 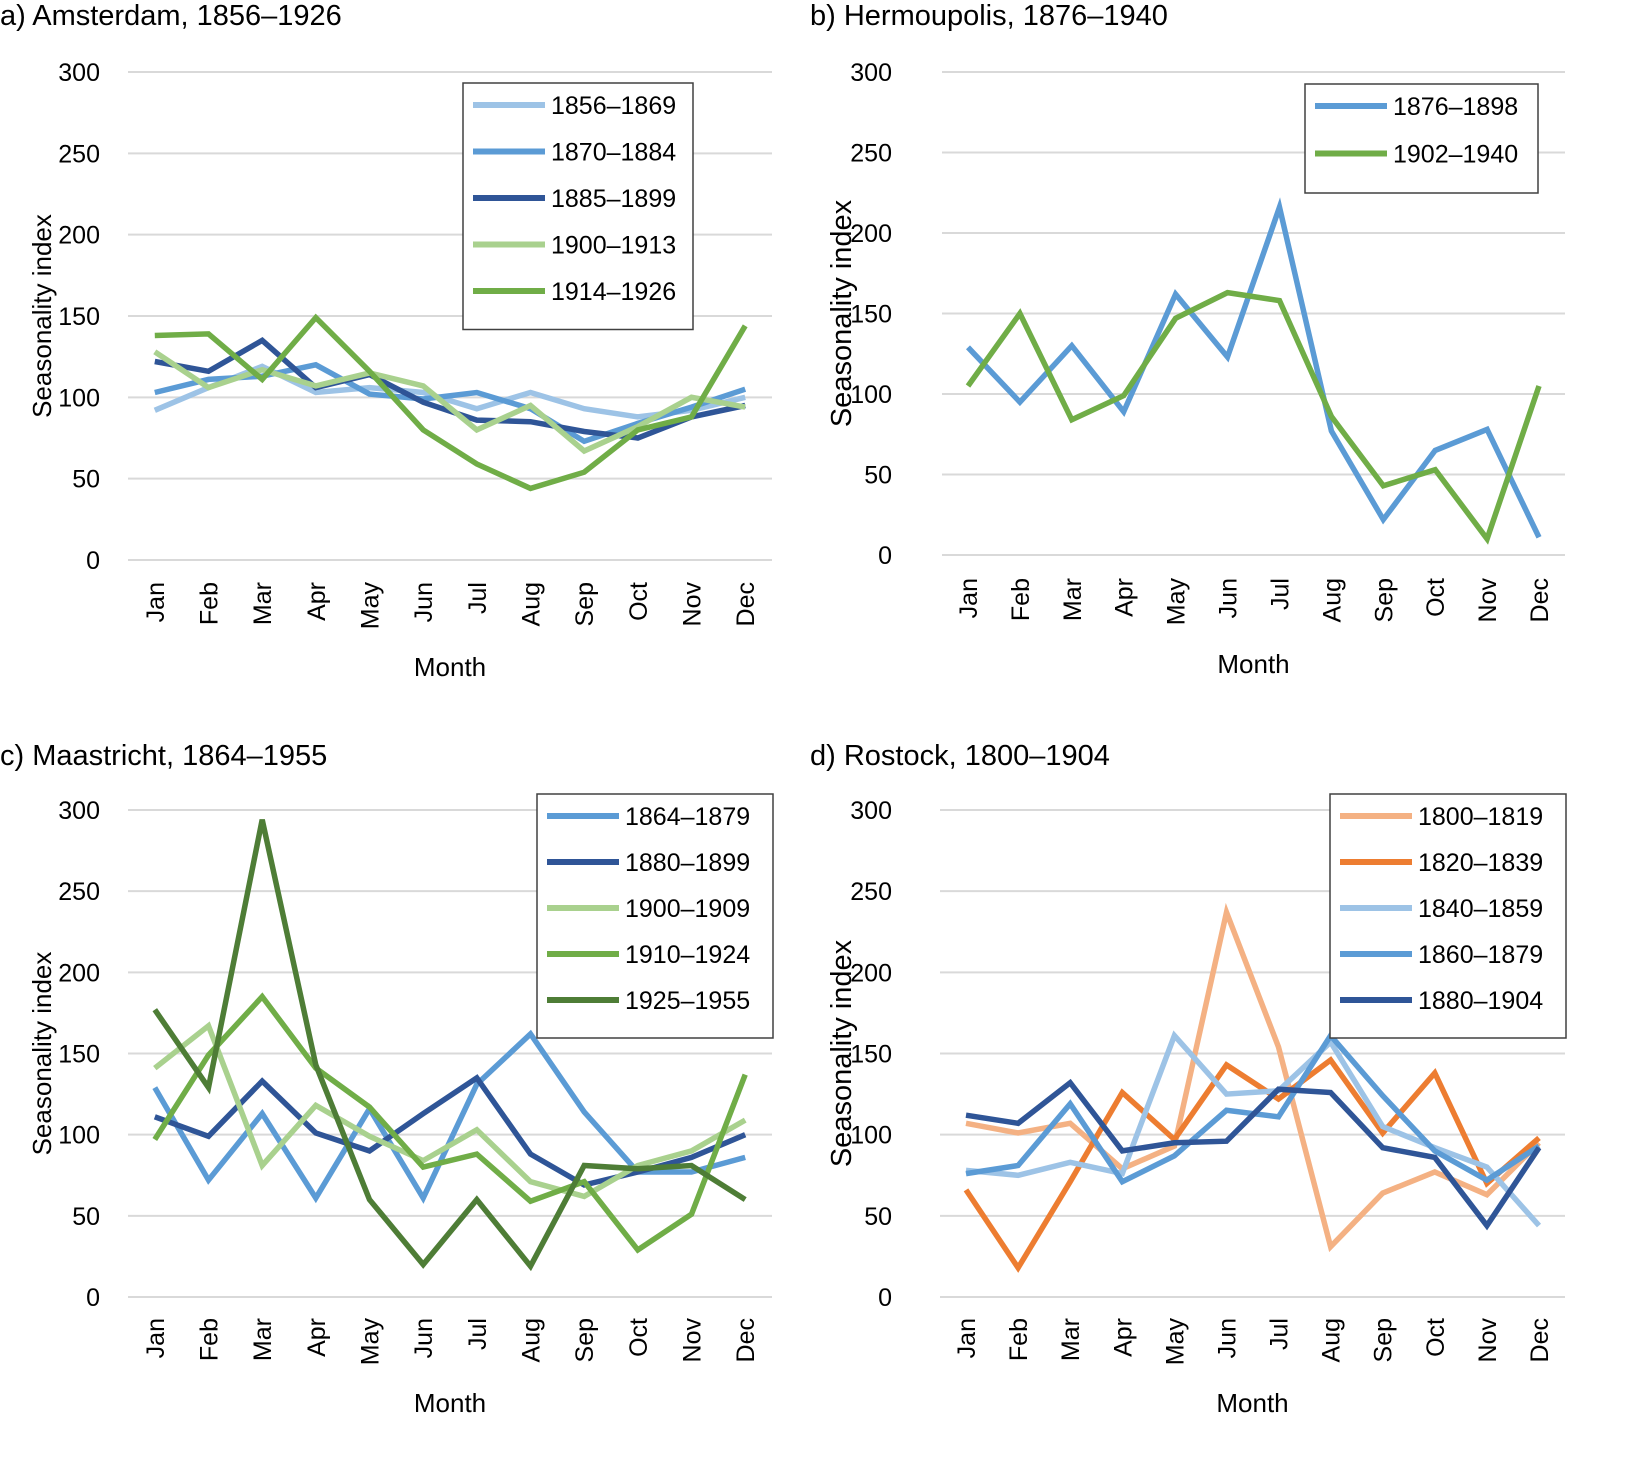 What do you see at coordinates (1480, 863) in the screenshot?
I see `legend-label: 1820–1839` at bounding box center [1480, 863].